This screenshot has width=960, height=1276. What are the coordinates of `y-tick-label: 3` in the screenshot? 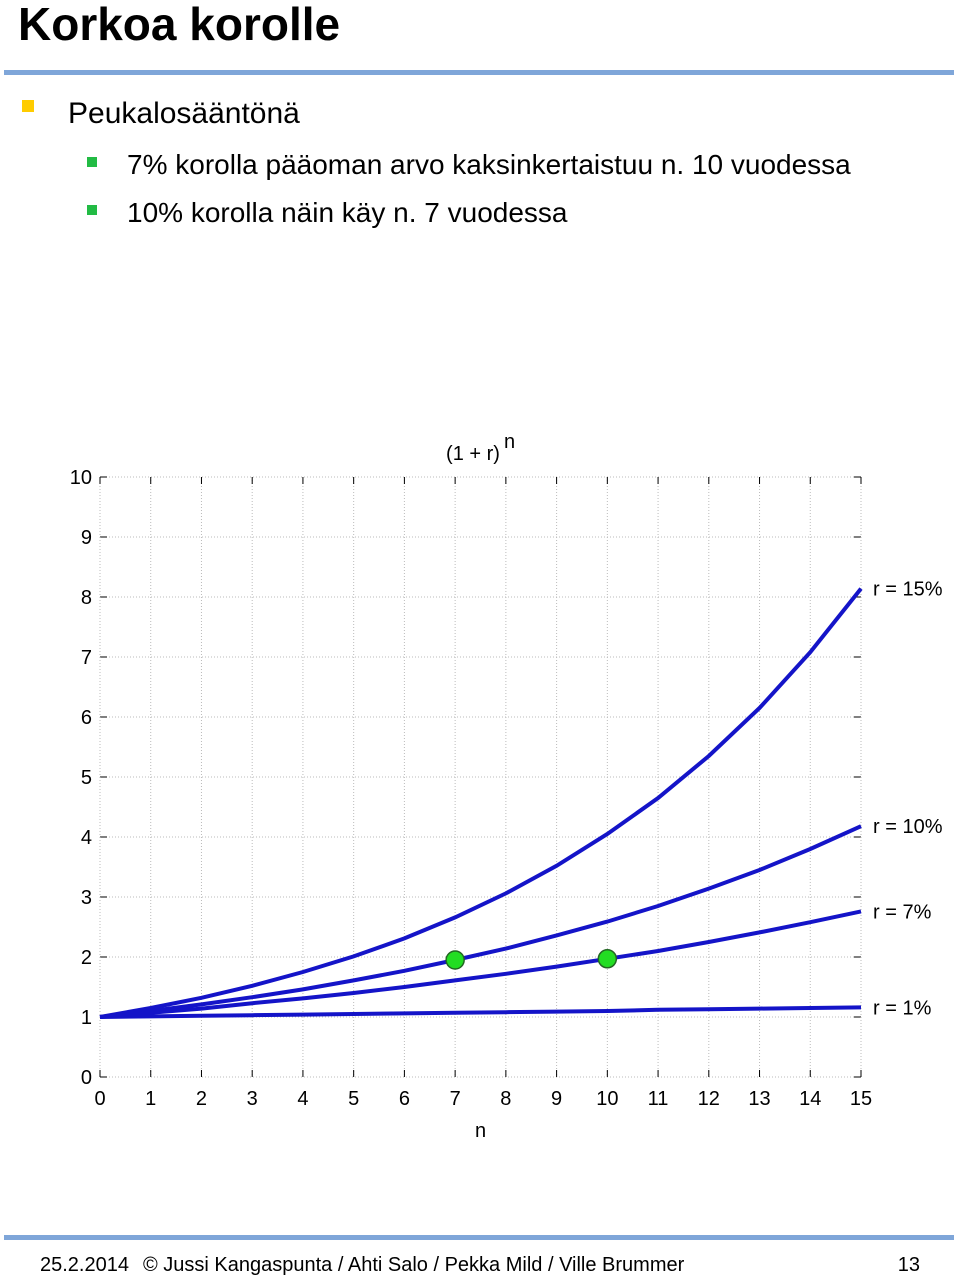 It's located at (86, 898).